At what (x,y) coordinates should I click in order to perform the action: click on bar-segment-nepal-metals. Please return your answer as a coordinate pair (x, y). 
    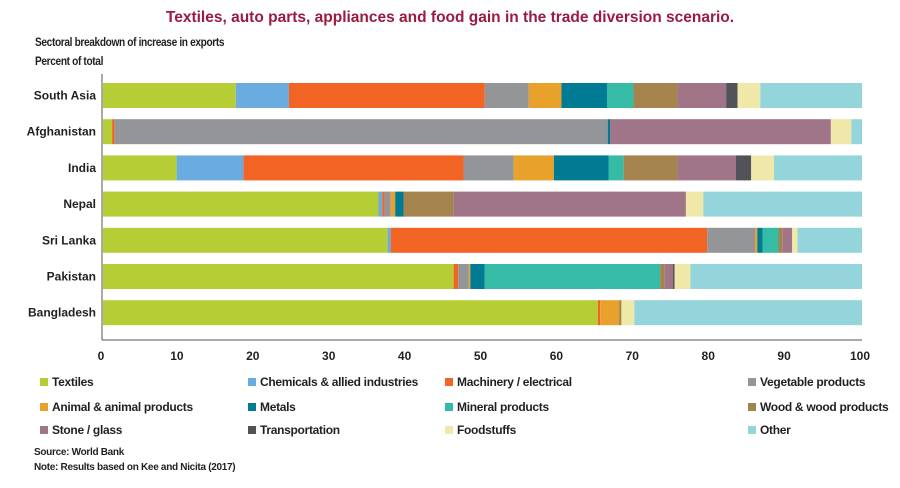
    Looking at the image, I should click on (399, 204).